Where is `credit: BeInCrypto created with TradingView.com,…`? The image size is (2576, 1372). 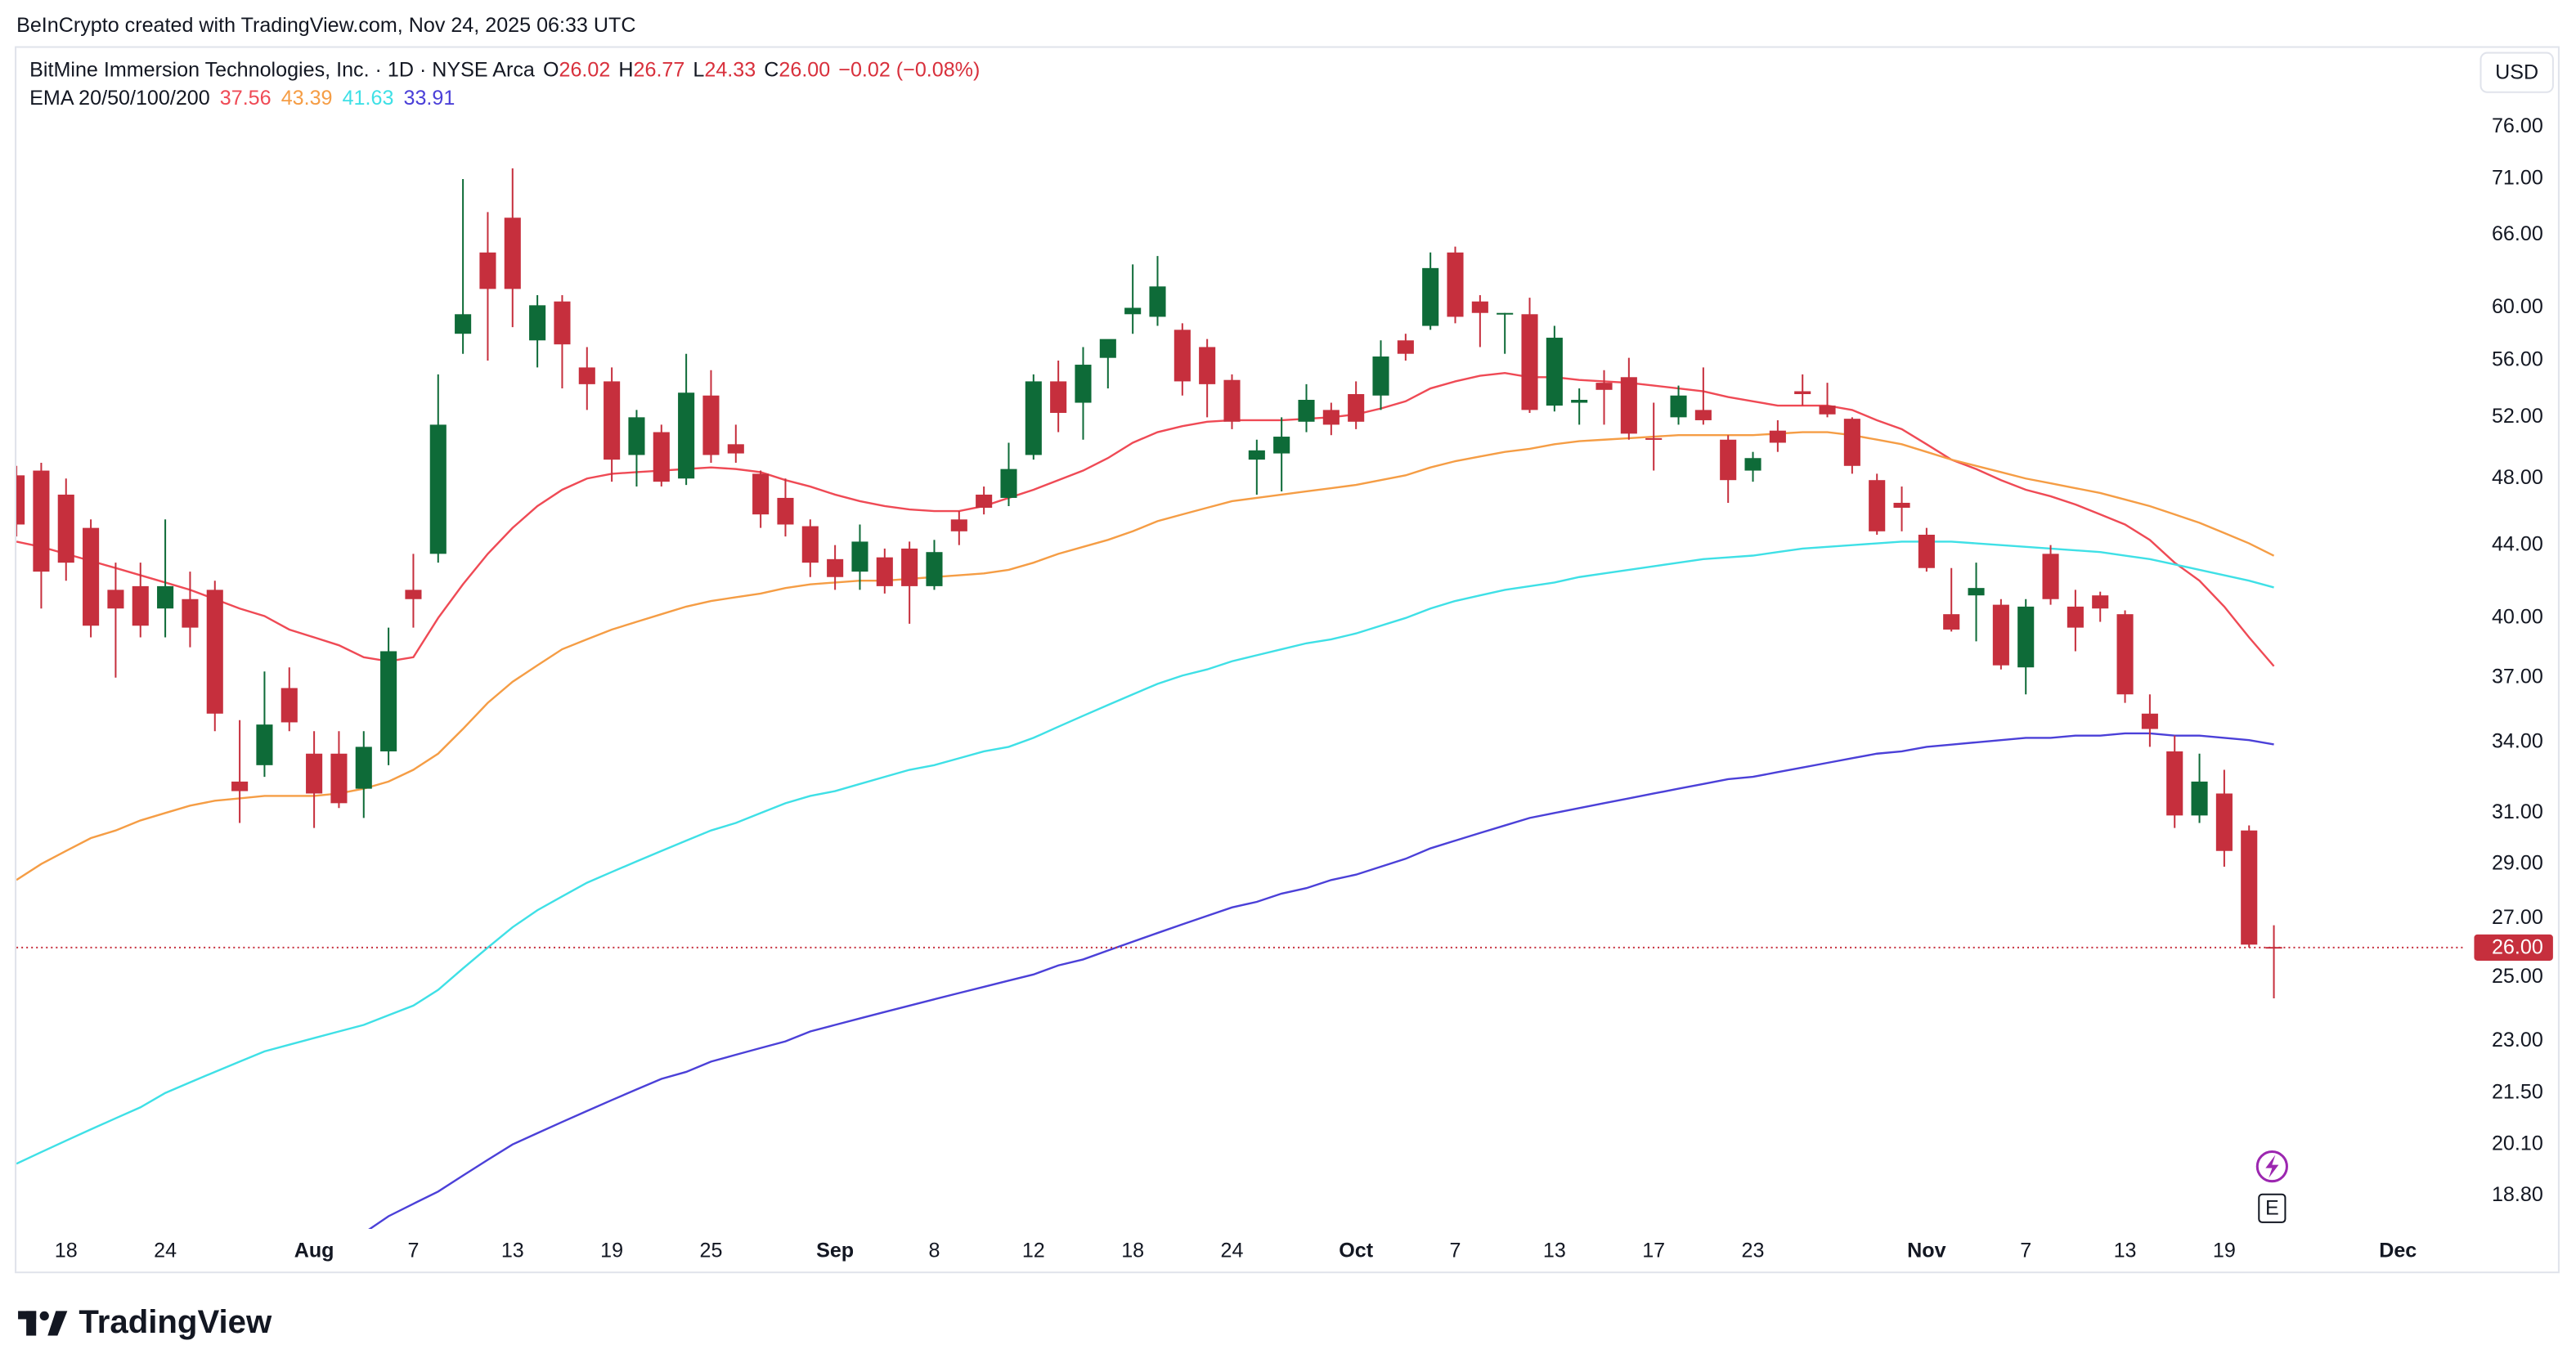 credit: BeInCrypto created with TradingView.com,… is located at coordinates (325, 25).